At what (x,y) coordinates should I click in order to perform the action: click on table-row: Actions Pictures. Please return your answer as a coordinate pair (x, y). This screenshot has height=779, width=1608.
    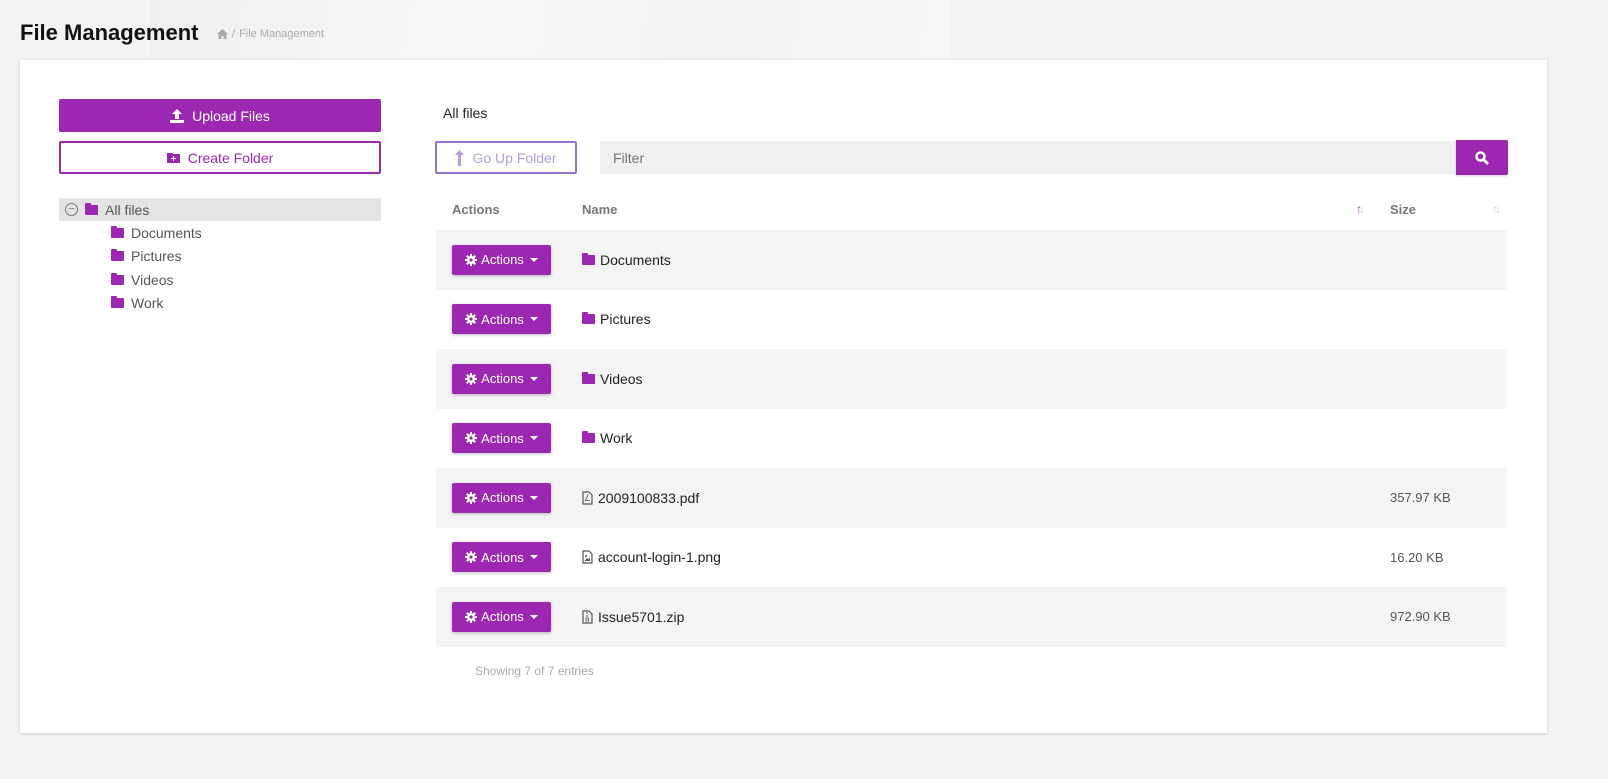
    Looking at the image, I should click on (971, 320).